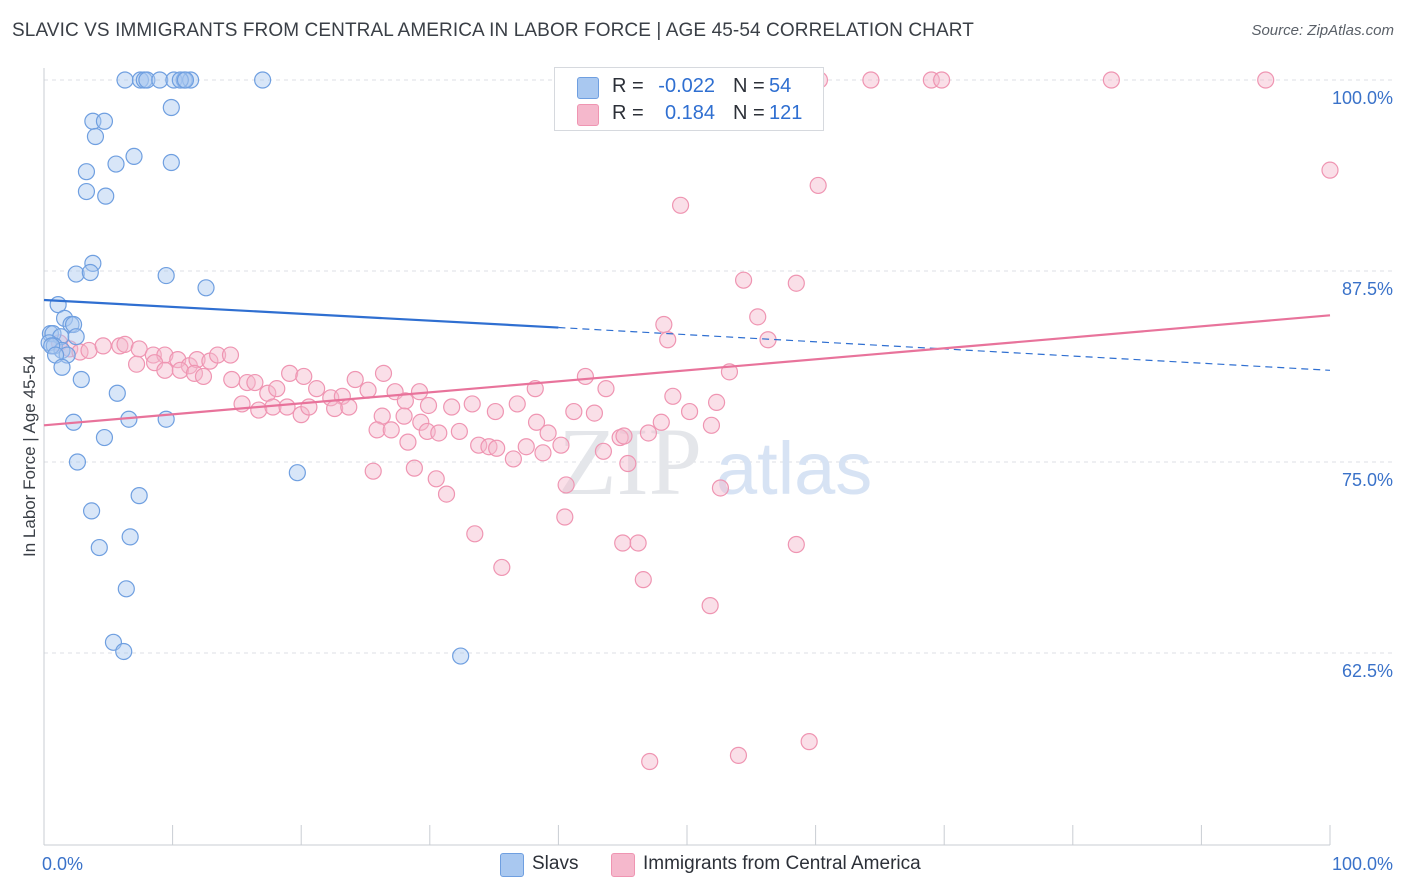 The height and width of the screenshot is (892, 1406). What do you see at coordinates (588, 115) in the screenshot?
I see `legend-swatch-immigrants` at bounding box center [588, 115].